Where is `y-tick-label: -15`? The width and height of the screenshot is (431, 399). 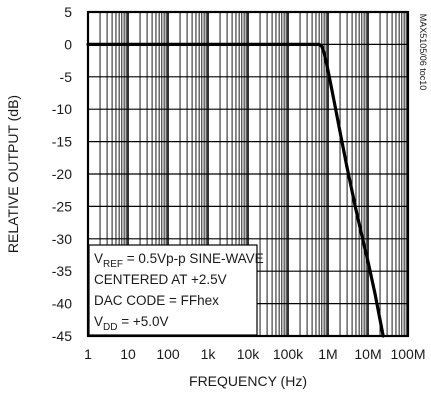
y-tick-label: -15 is located at coordinates (62, 142).